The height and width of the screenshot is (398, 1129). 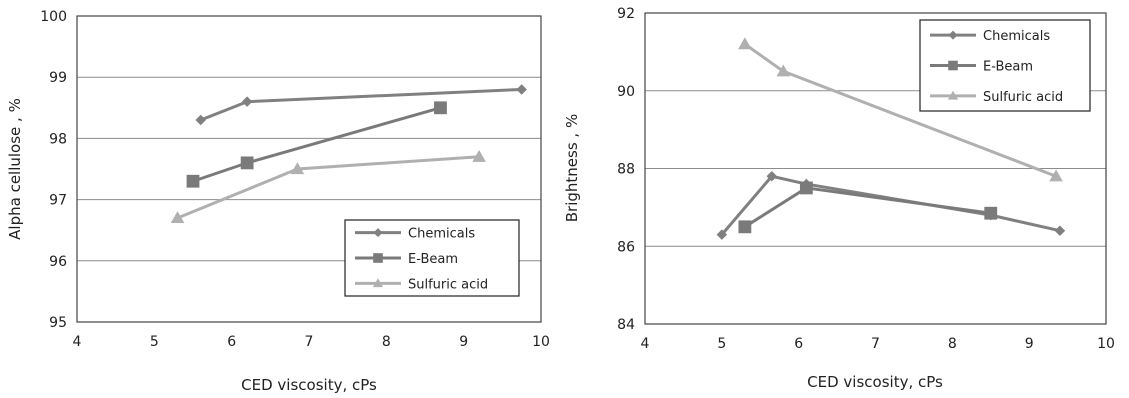 What do you see at coordinates (572, 168) in the screenshot?
I see `y-axis-title: Brightness , %` at bounding box center [572, 168].